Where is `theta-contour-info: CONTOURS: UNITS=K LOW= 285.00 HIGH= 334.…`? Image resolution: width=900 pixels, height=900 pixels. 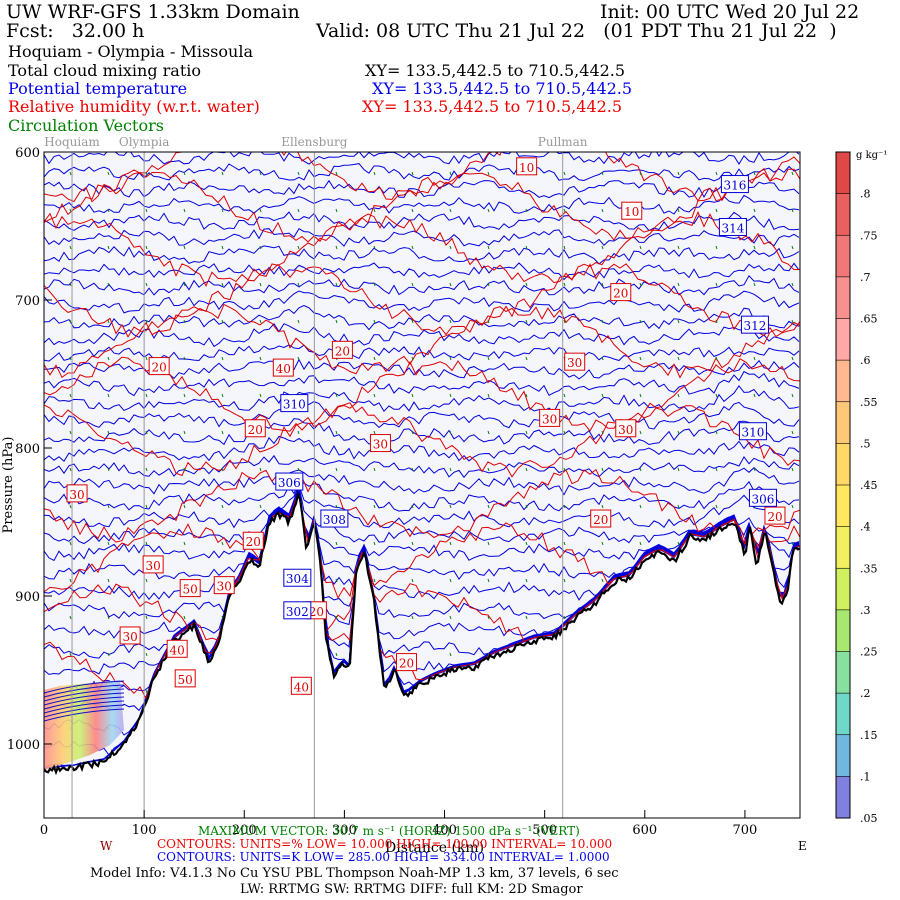
theta-contour-info: CONTOURS: UNITS=K LOW= 285.00 HIGH= 334.… is located at coordinates (383, 857).